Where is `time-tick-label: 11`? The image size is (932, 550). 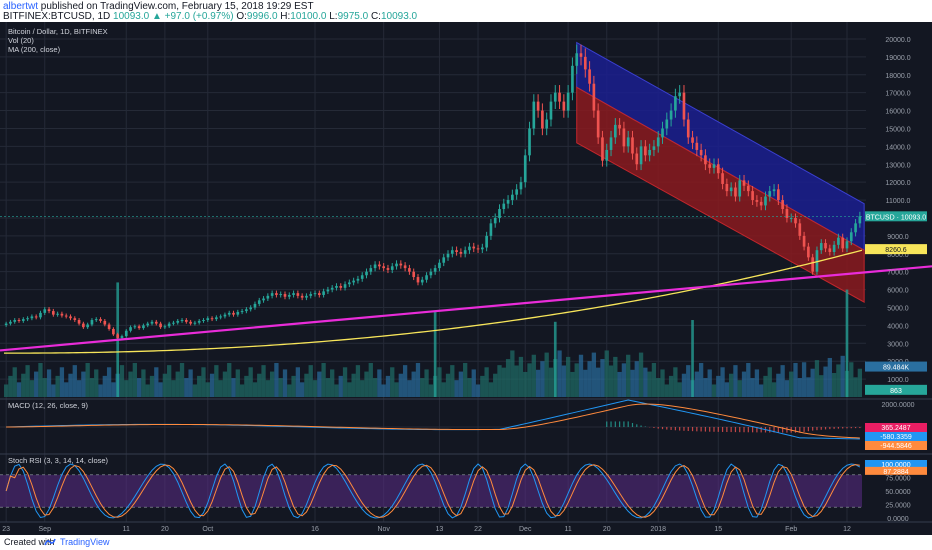 time-tick-label: 11 is located at coordinates (126, 529).